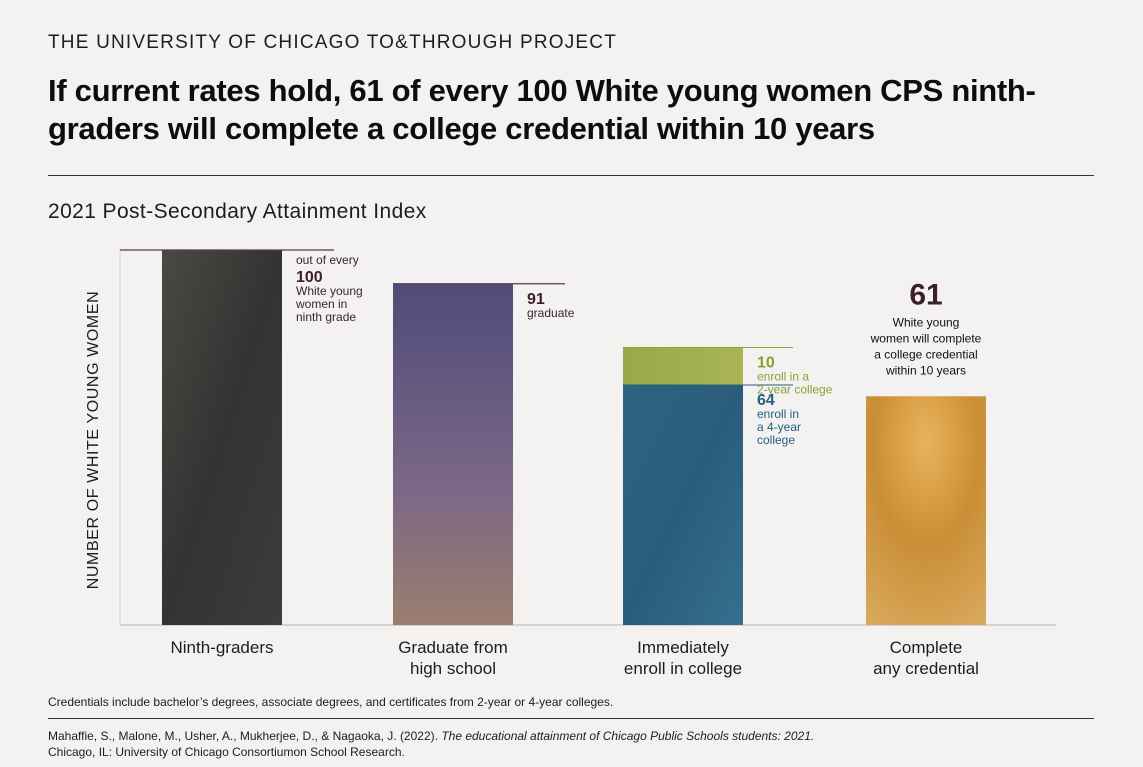 The height and width of the screenshot is (767, 1143). What do you see at coordinates (925, 294) in the screenshot?
I see `bar-4-label-value: 61` at bounding box center [925, 294].